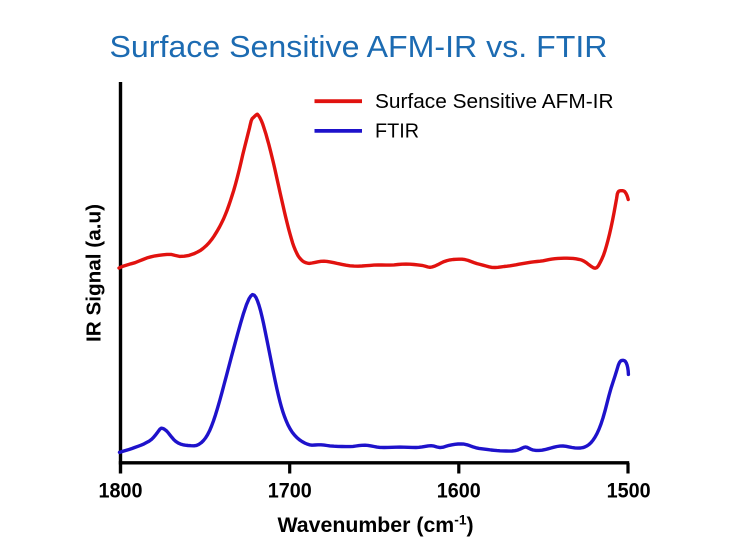 This screenshot has width=755, height=542. What do you see at coordinates (94, 273) in the screenshot?
I see `svg-text: IR Signal (a.u)` at bounding box center [94, 273].